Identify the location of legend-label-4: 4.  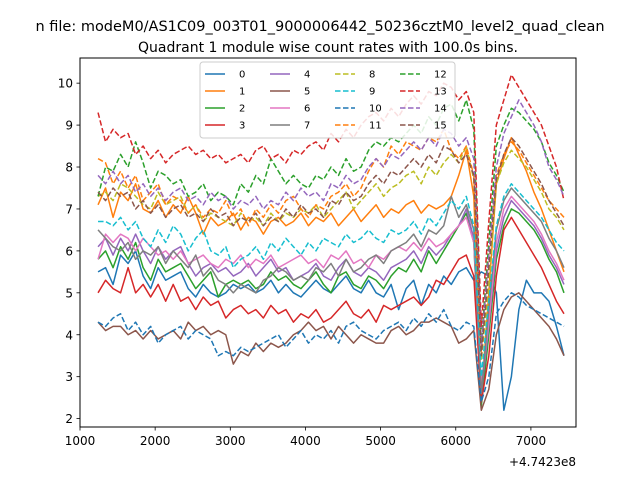
(307, 75).